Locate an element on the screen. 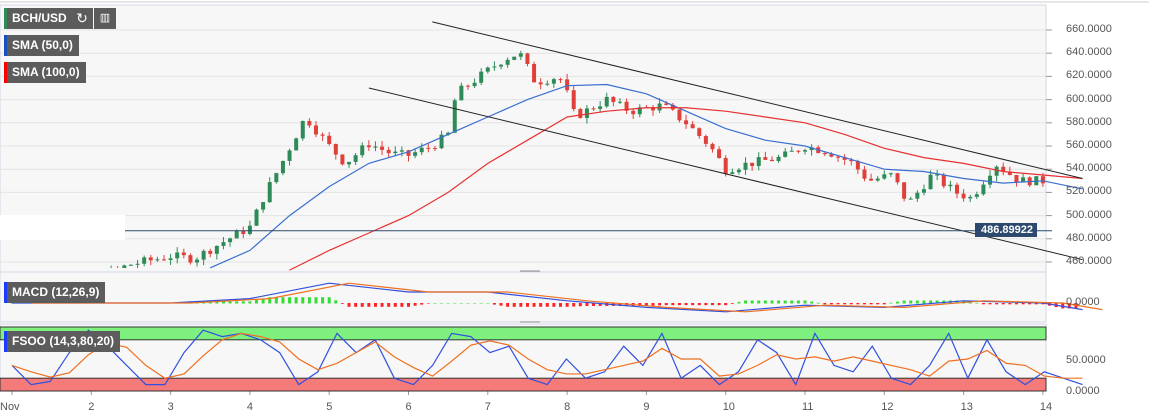  sma100-label: SMA (100,0) is located at coordinates (45, 72).